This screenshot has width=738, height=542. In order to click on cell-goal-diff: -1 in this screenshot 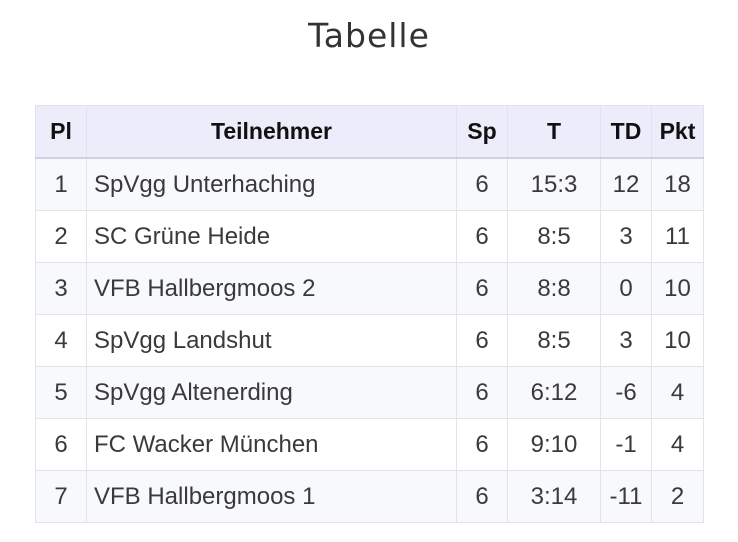, I will do `click(626, 444)`.